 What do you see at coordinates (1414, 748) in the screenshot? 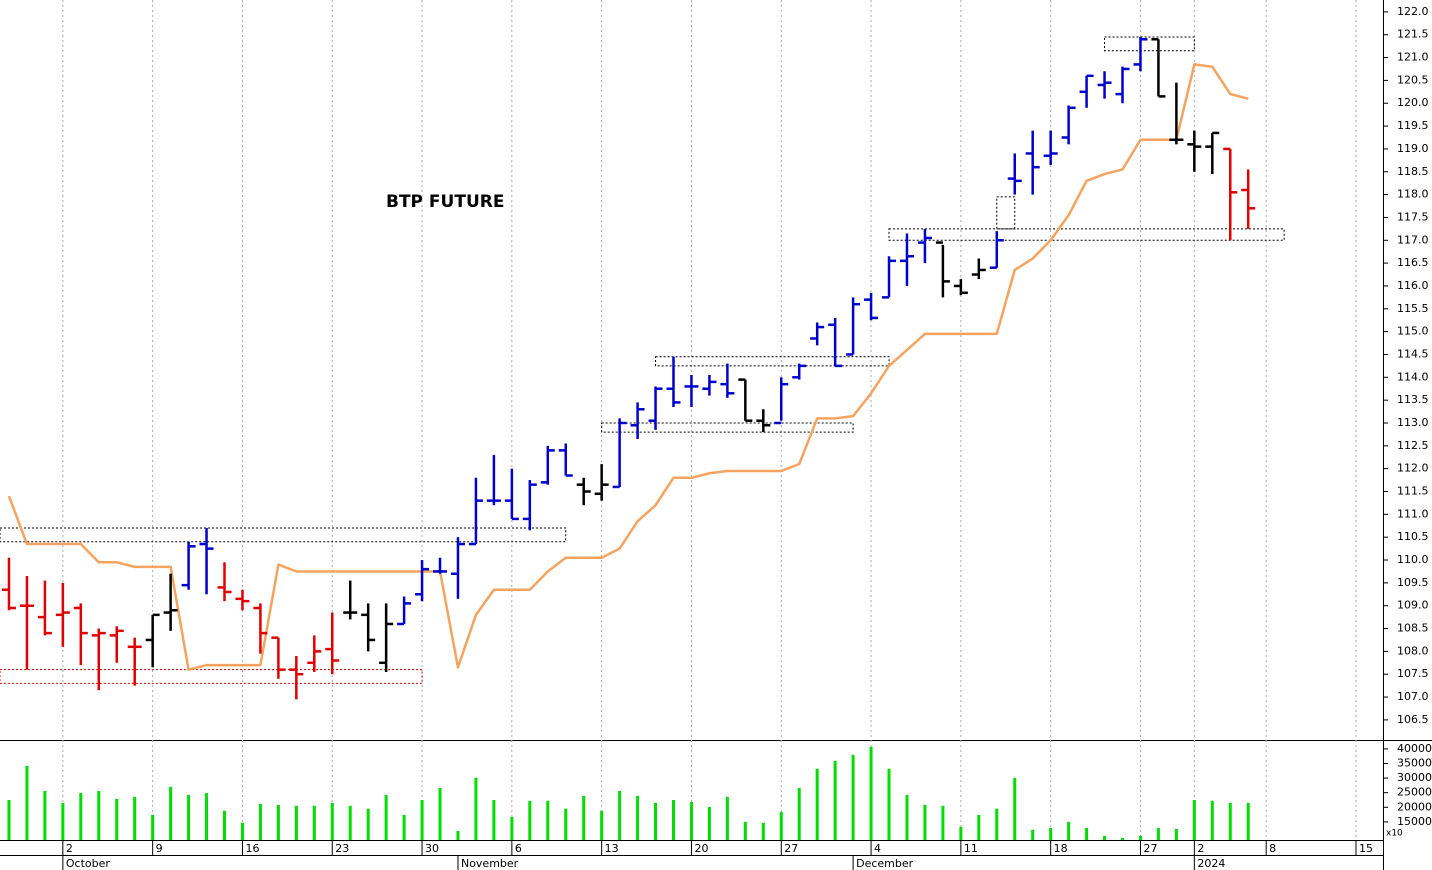
I see `volume-y-tick-label: 40000` at bounding box center [1414, 748].